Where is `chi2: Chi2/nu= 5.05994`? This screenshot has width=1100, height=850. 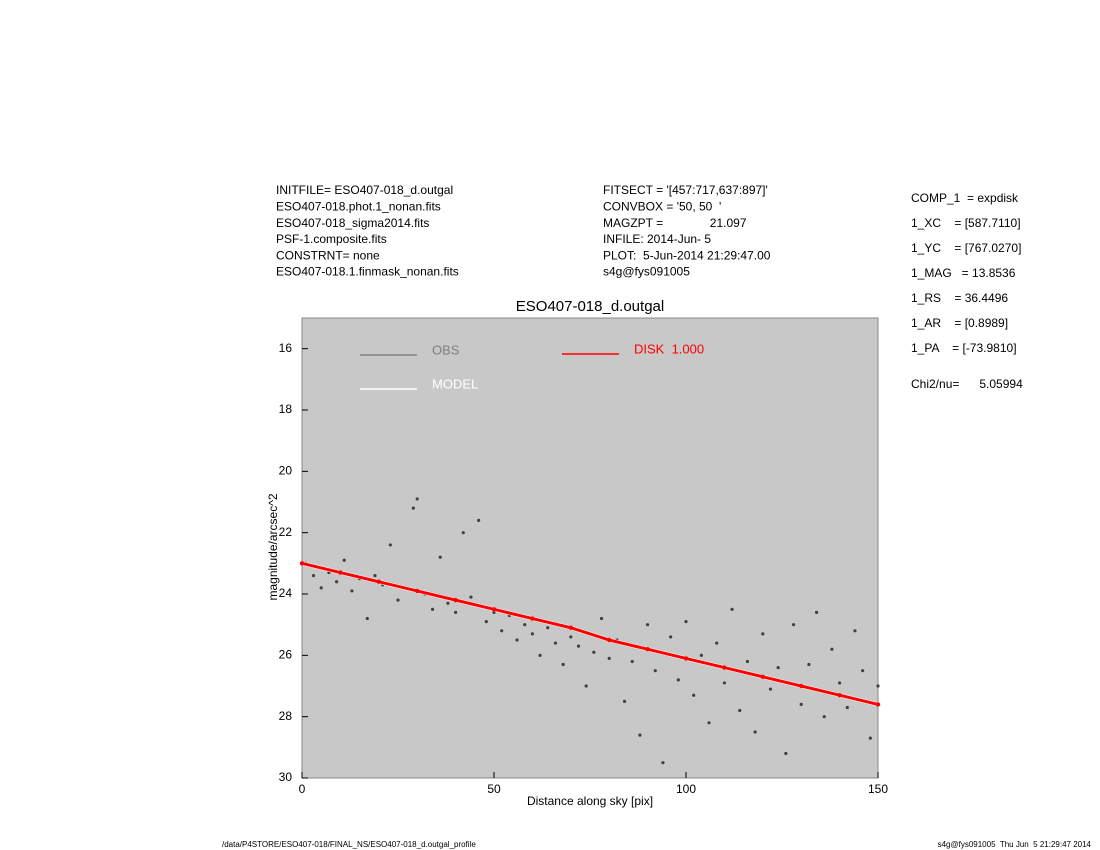
chi2: Chi2/nu= 5.05994 is located at coordinates (967, 384).